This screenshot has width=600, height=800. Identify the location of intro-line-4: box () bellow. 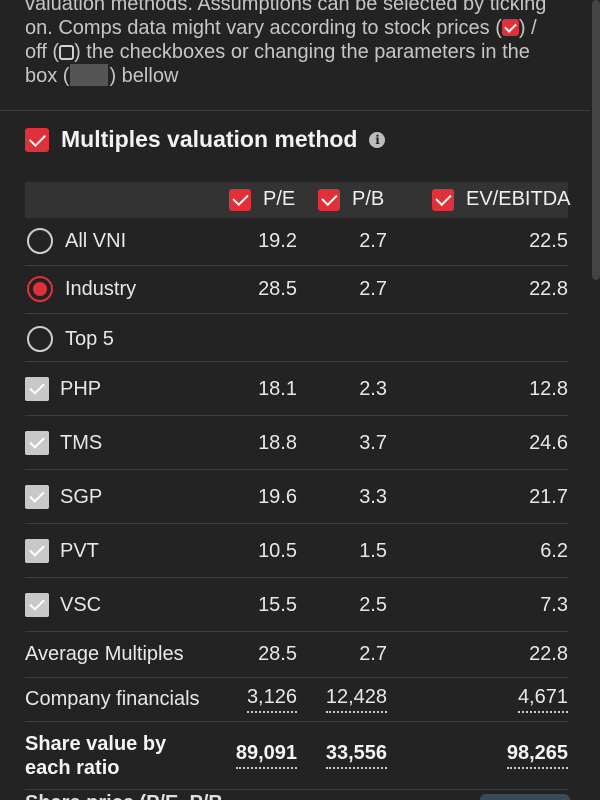
(102, 75).